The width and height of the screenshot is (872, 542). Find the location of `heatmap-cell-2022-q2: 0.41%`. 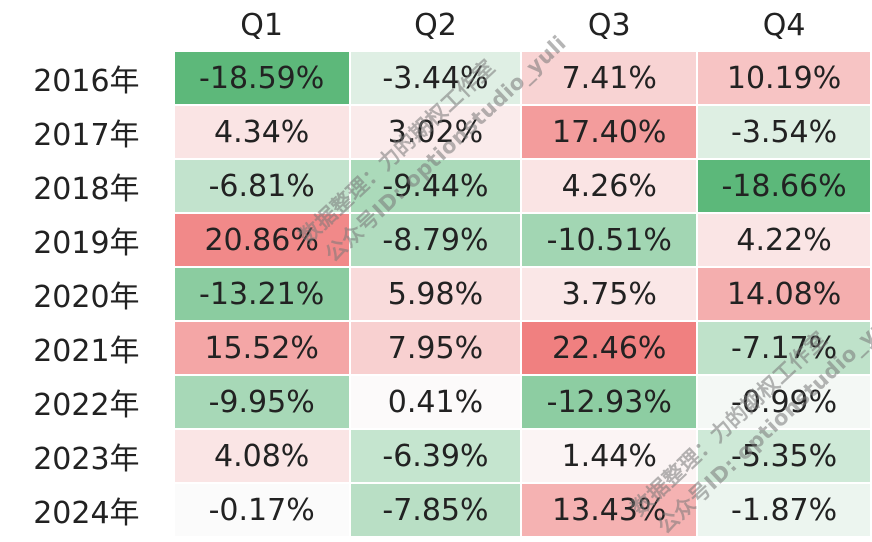

heatmap-cell-2022-q2: 0.41% is located at coordinates (436, 402).